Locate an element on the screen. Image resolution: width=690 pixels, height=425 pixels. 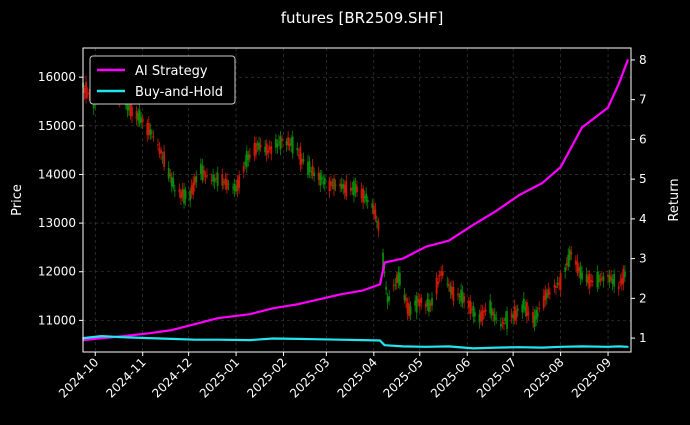
legend-box is located at coordinates (162, 80).